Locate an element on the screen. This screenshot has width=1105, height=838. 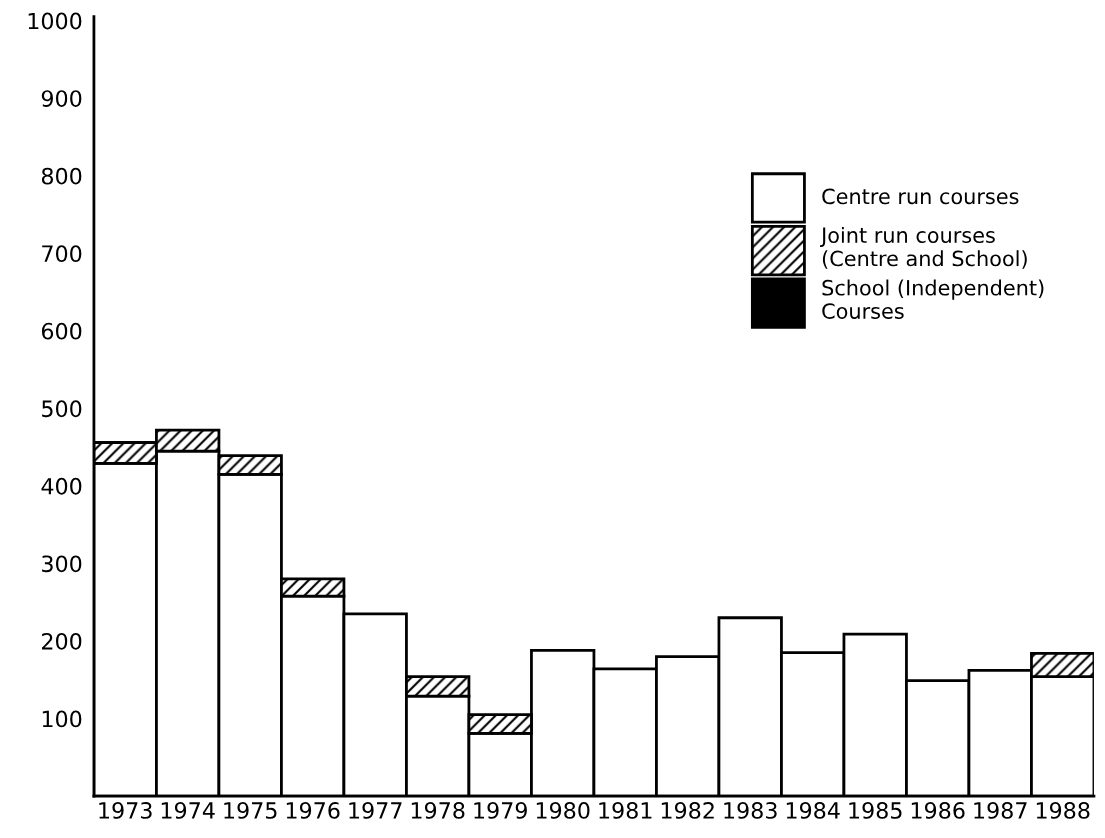
y-tick-label: 700 is located at coordinates (62, 254).